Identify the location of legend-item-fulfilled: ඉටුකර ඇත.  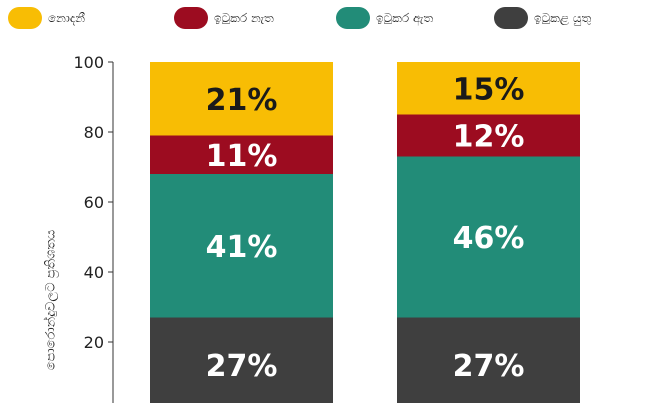
(384, 18).